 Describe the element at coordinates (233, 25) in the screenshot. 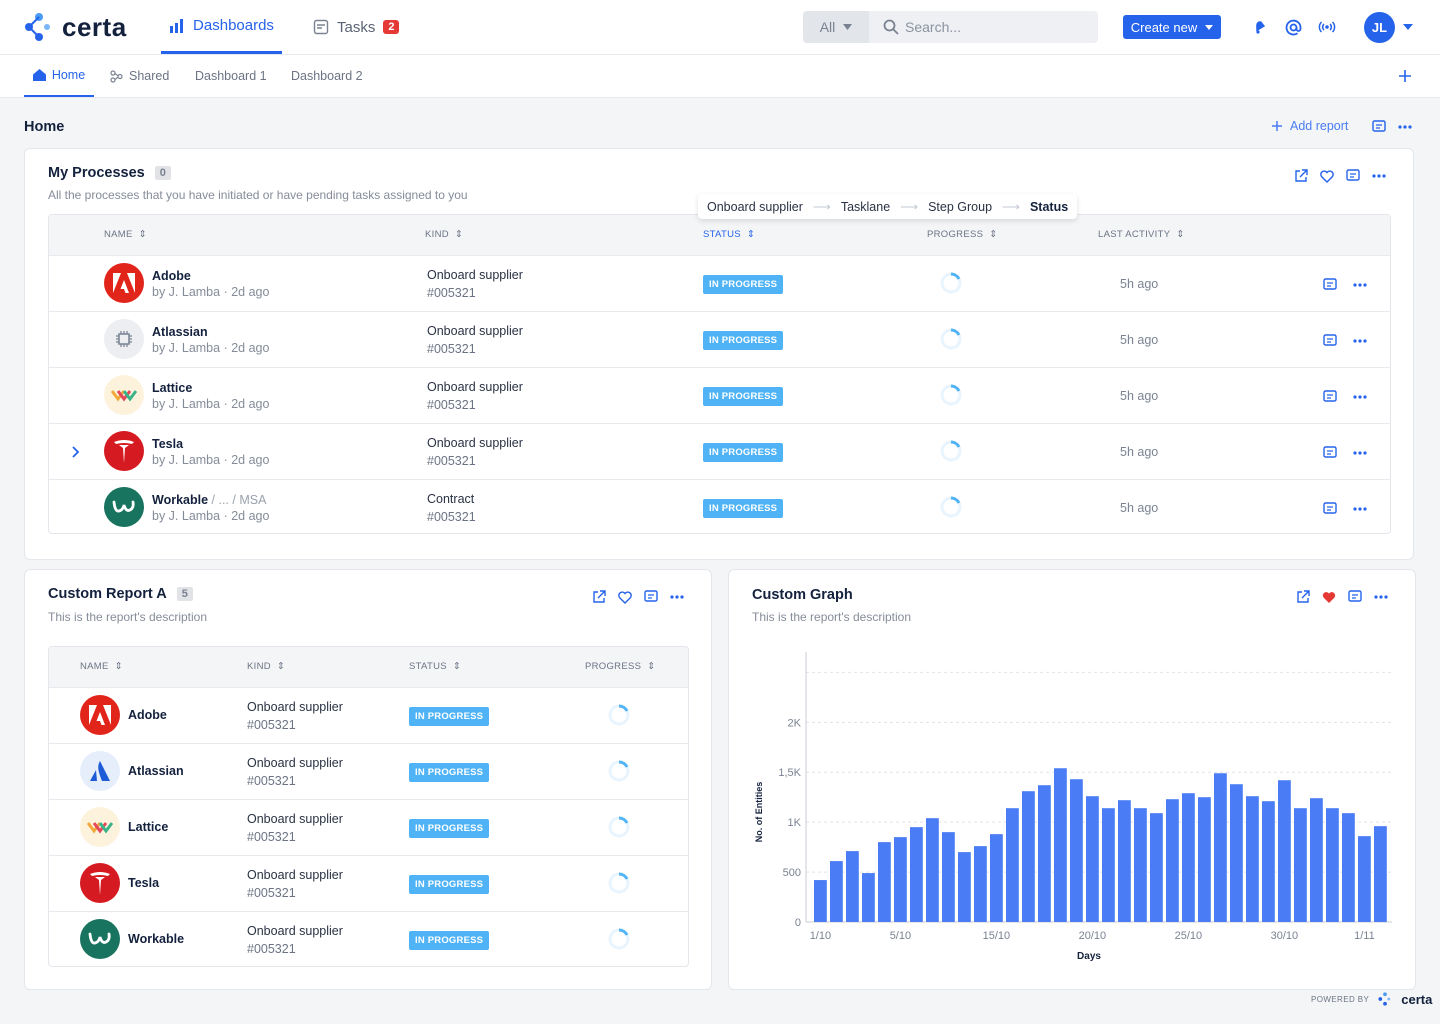

I see `tab-dashboards-label: Dashboards` at that location.